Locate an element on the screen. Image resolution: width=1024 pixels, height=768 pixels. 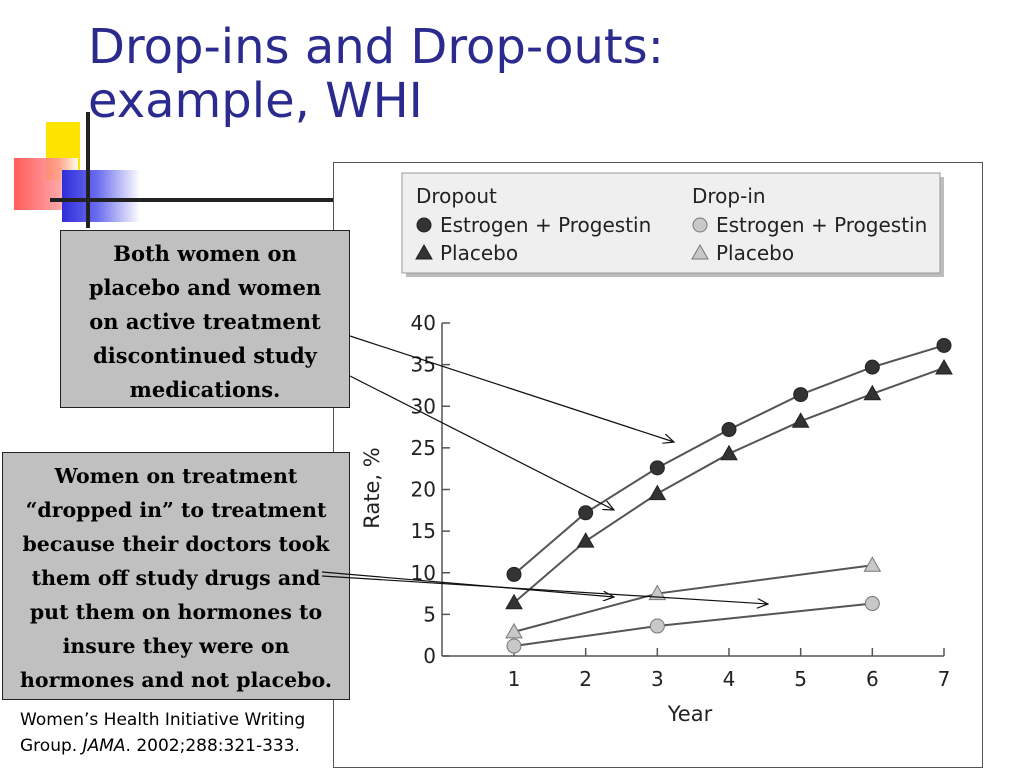
legend-frame is located at coordinates (671, 223).